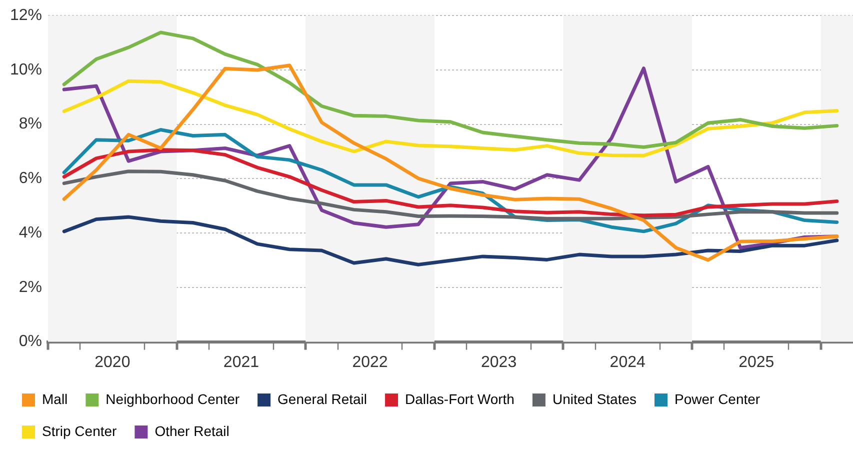 This screenshot has height=453, width=853. Describe the element at coordinates (628, 362) in the screenshot. I see `x-tick-label: 2024` at that location.